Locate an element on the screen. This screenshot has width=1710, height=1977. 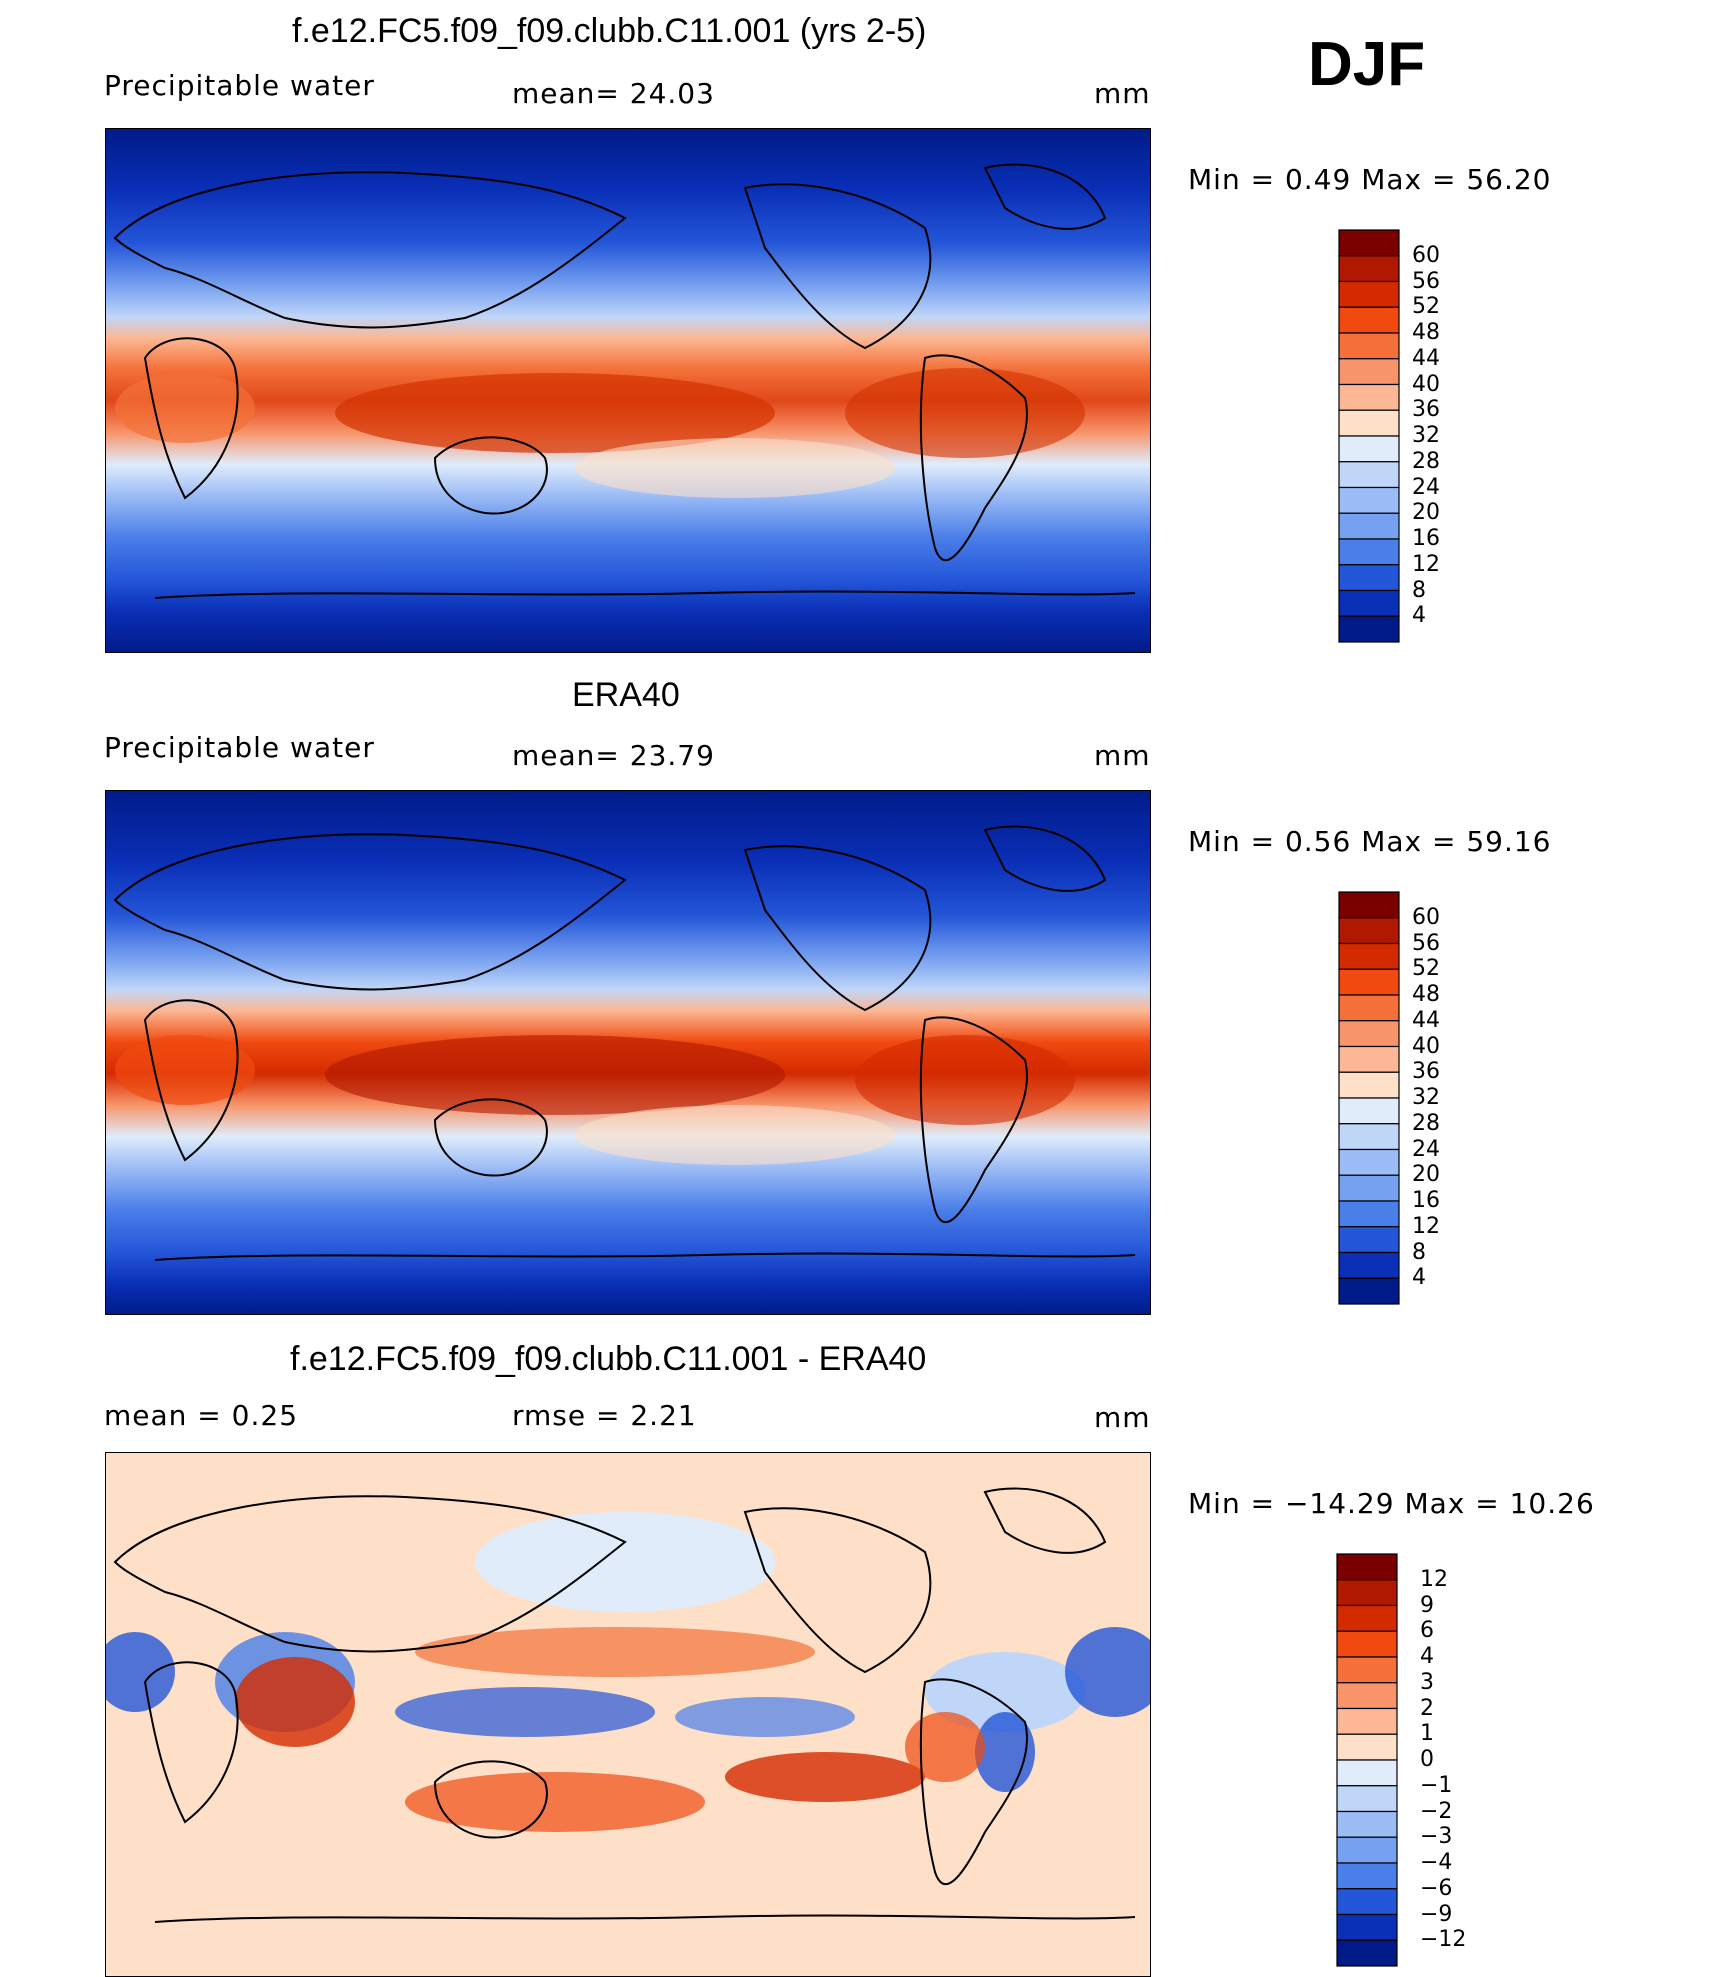
panel-3-title: f.e12.FC5.f09_f09.clubb.C11.001 - ERA40 is located at coordinates (608, 1359).